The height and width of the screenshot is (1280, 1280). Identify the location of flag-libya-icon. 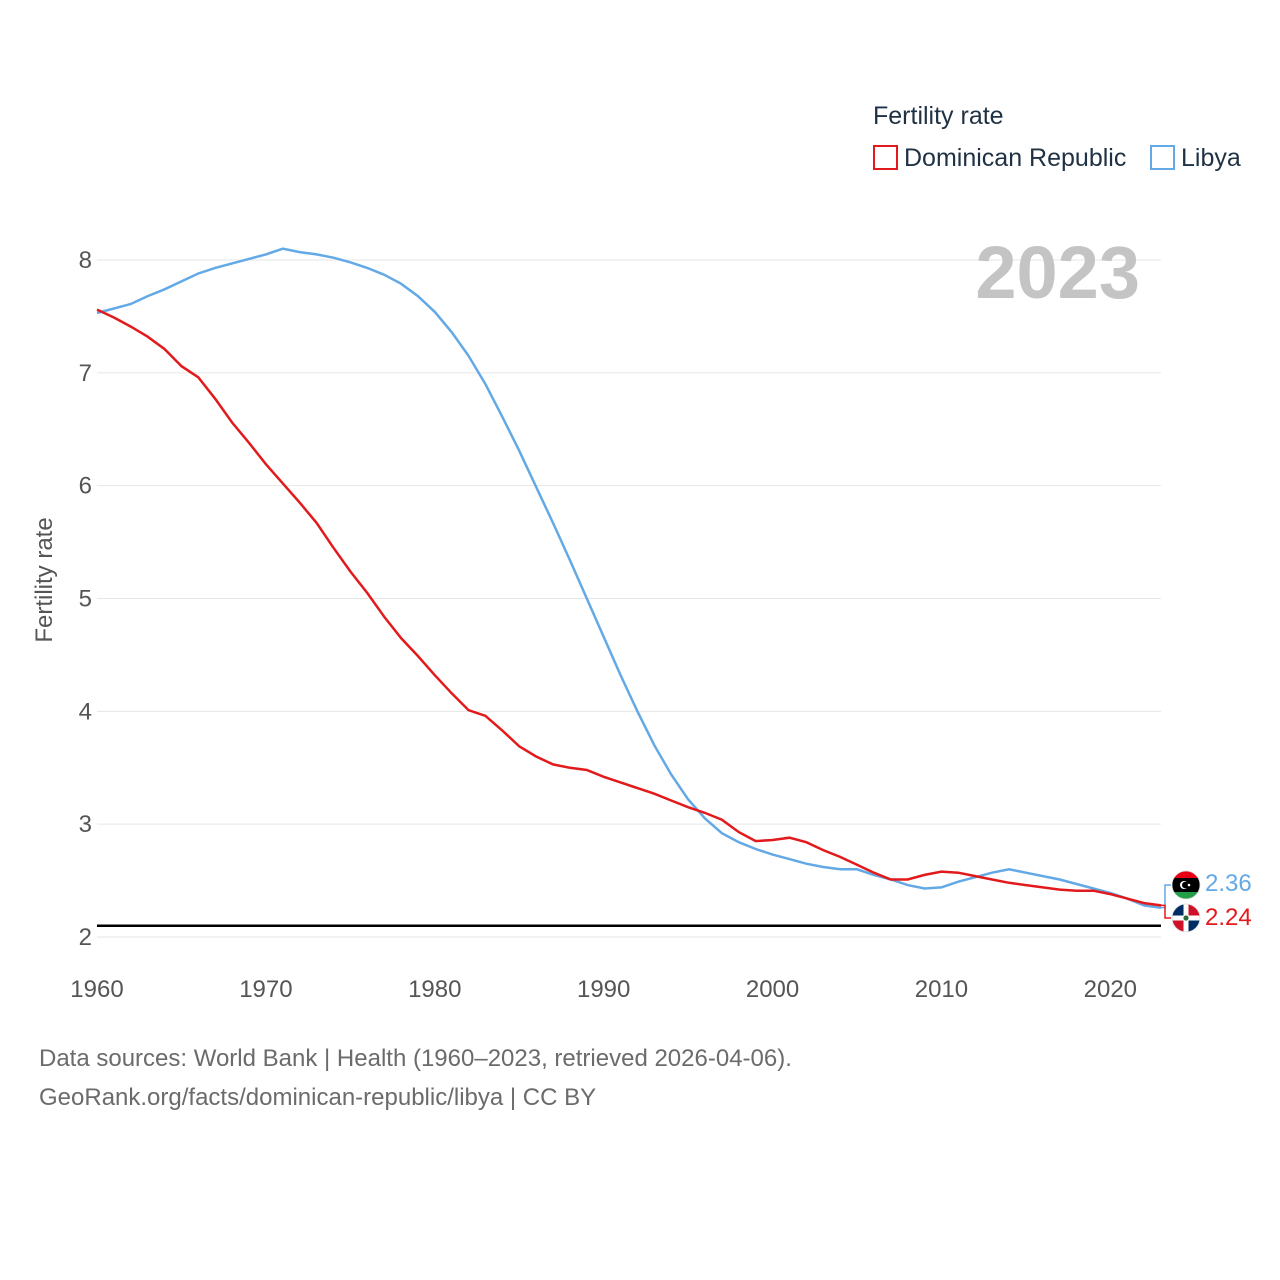
(1186, 885).